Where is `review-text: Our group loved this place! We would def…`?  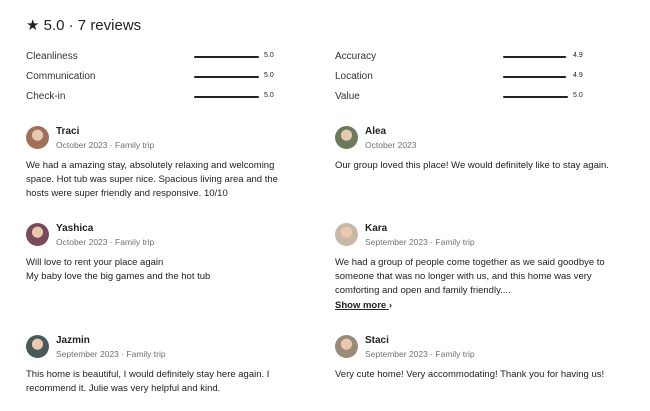
review-text: Our group loved this place! We would def… is located at coordinates (472, 165).